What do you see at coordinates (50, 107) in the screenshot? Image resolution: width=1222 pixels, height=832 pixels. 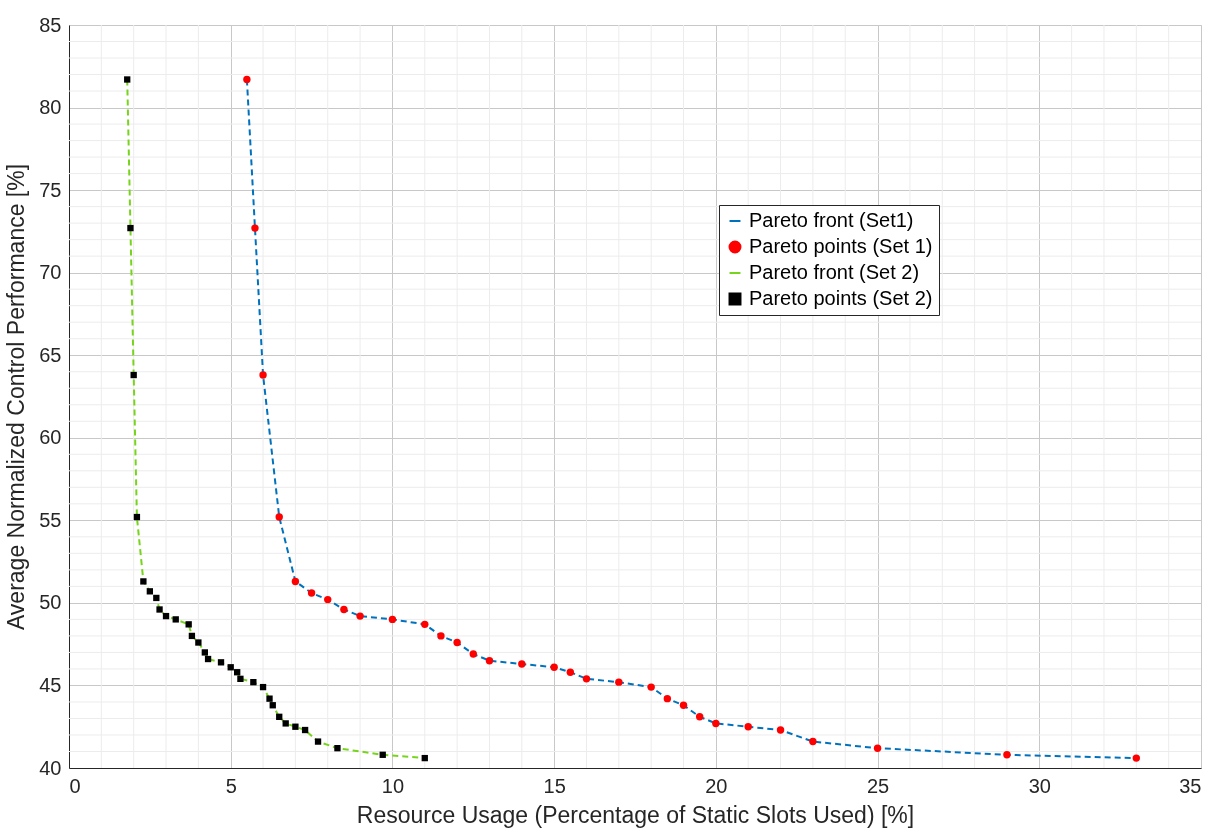 I see `y-tick-label: 80` at bounding box center [50, 107].